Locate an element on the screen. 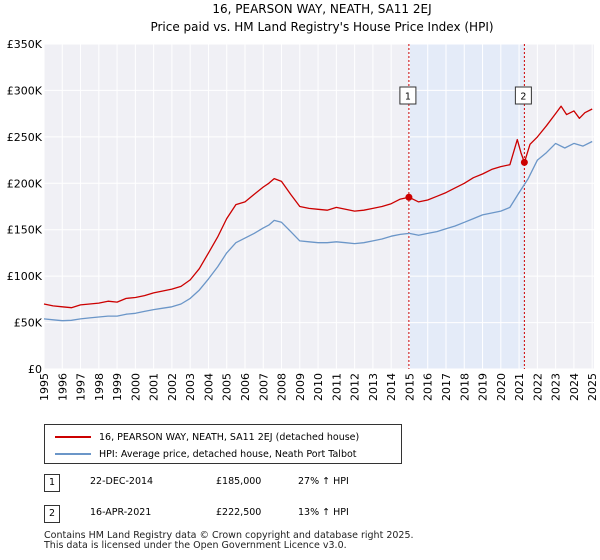 Image resolution: width=600 pixels, height=560 pixels. x-tick-label: 2003 is located at coordinates (190, 387).